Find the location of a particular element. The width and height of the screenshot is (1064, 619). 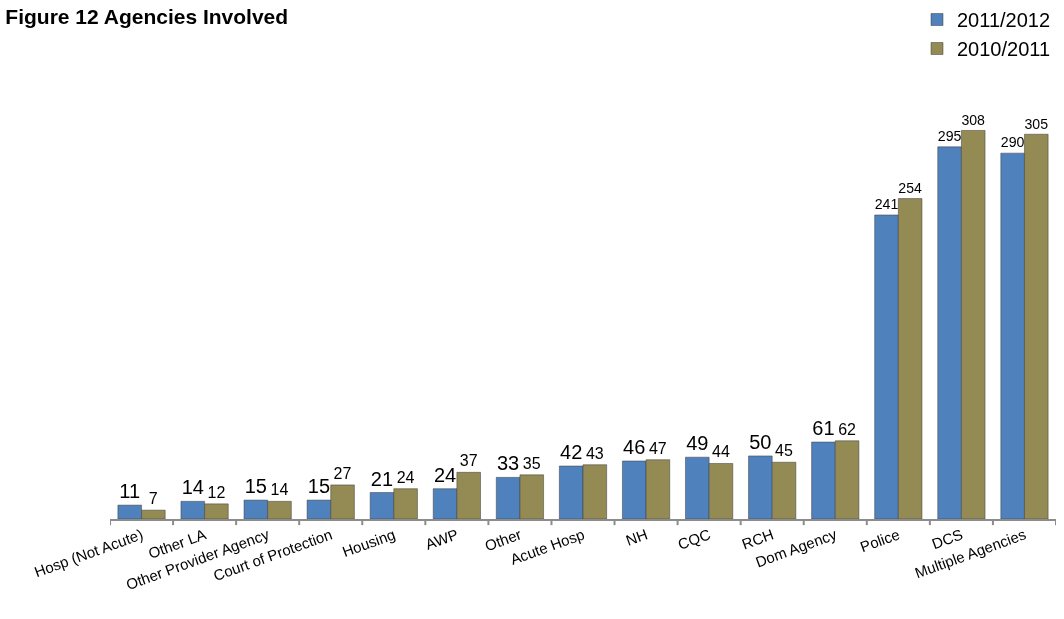

data-label: 241 is located at coordinates (886, 204).